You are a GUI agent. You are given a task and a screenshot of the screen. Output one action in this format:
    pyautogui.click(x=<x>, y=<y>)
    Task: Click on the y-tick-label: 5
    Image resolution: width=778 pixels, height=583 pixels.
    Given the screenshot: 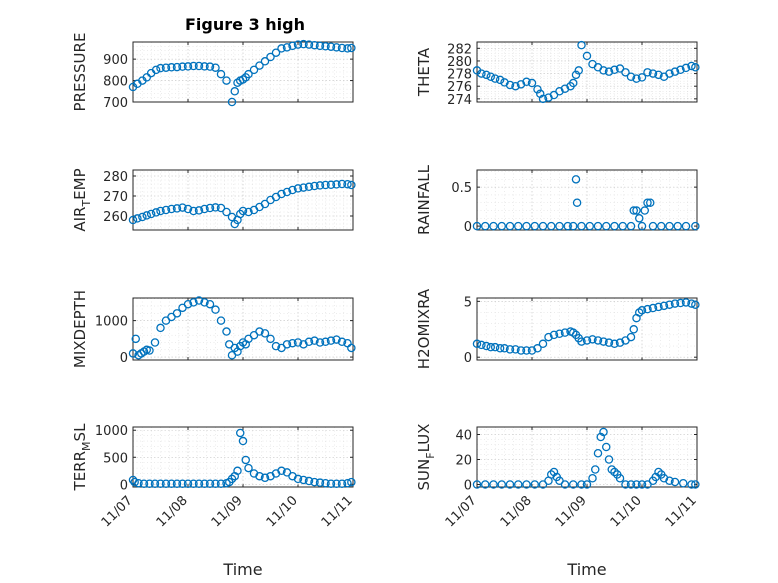 What is the action you would take?
    pyautogui.click(x=468, y=302)
    